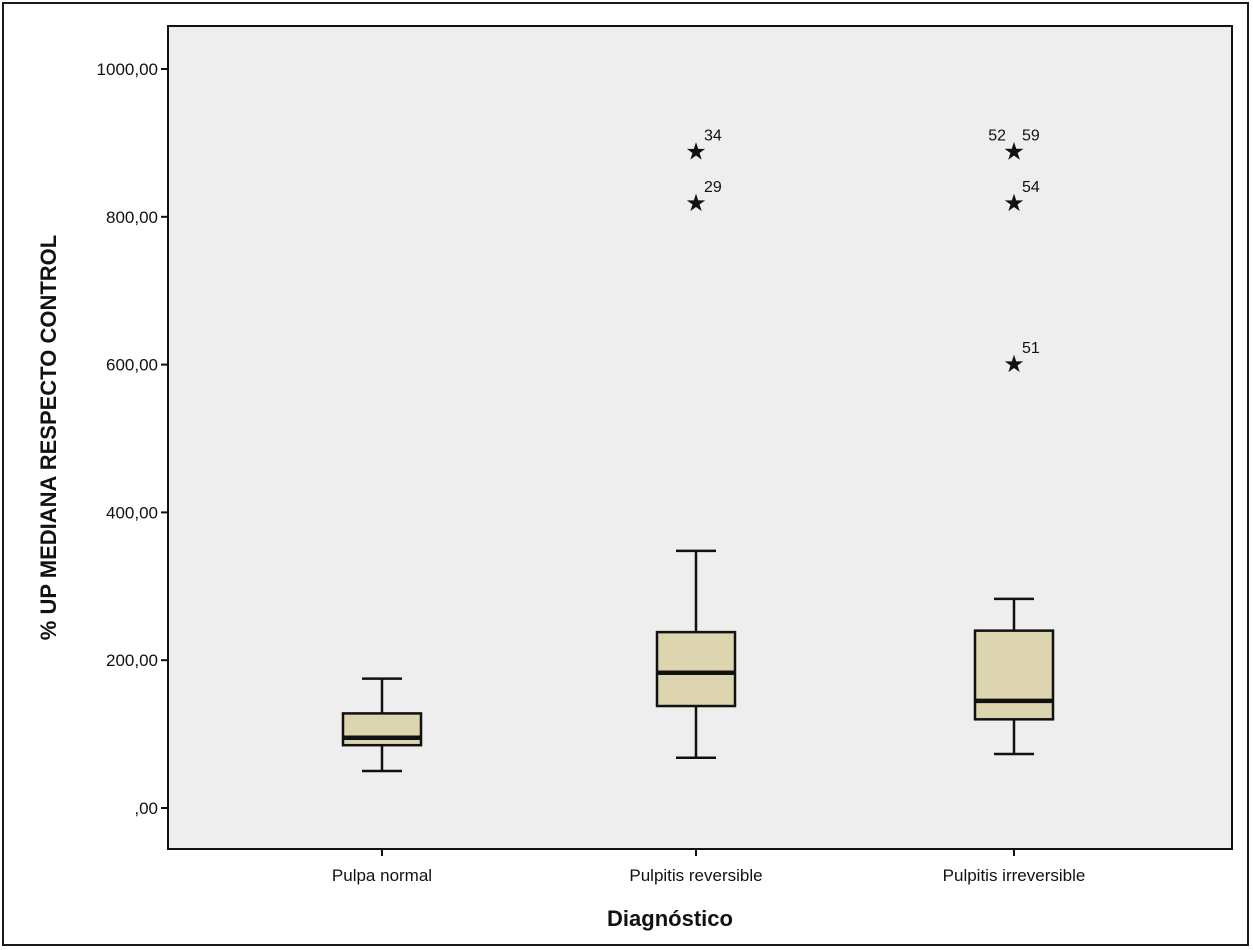 The image size is (1253, 950). What do you see at coordinates (1031, 348) in the screenshot?
I see `outlier-label: 51` at bounding box center [1031, 348].